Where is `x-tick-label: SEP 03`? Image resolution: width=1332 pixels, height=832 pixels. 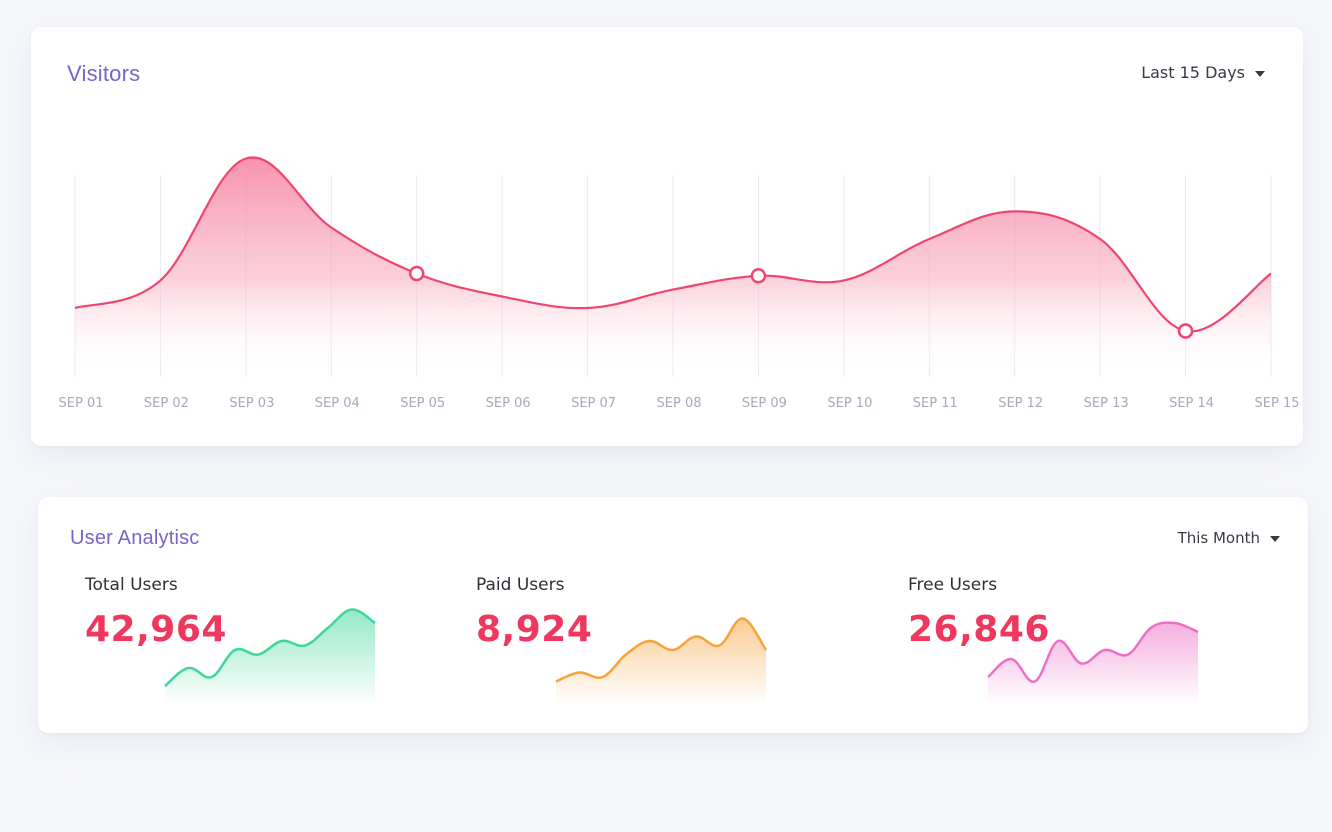
x-tick-label: SEP 03 is located at coordinates (251, 403).